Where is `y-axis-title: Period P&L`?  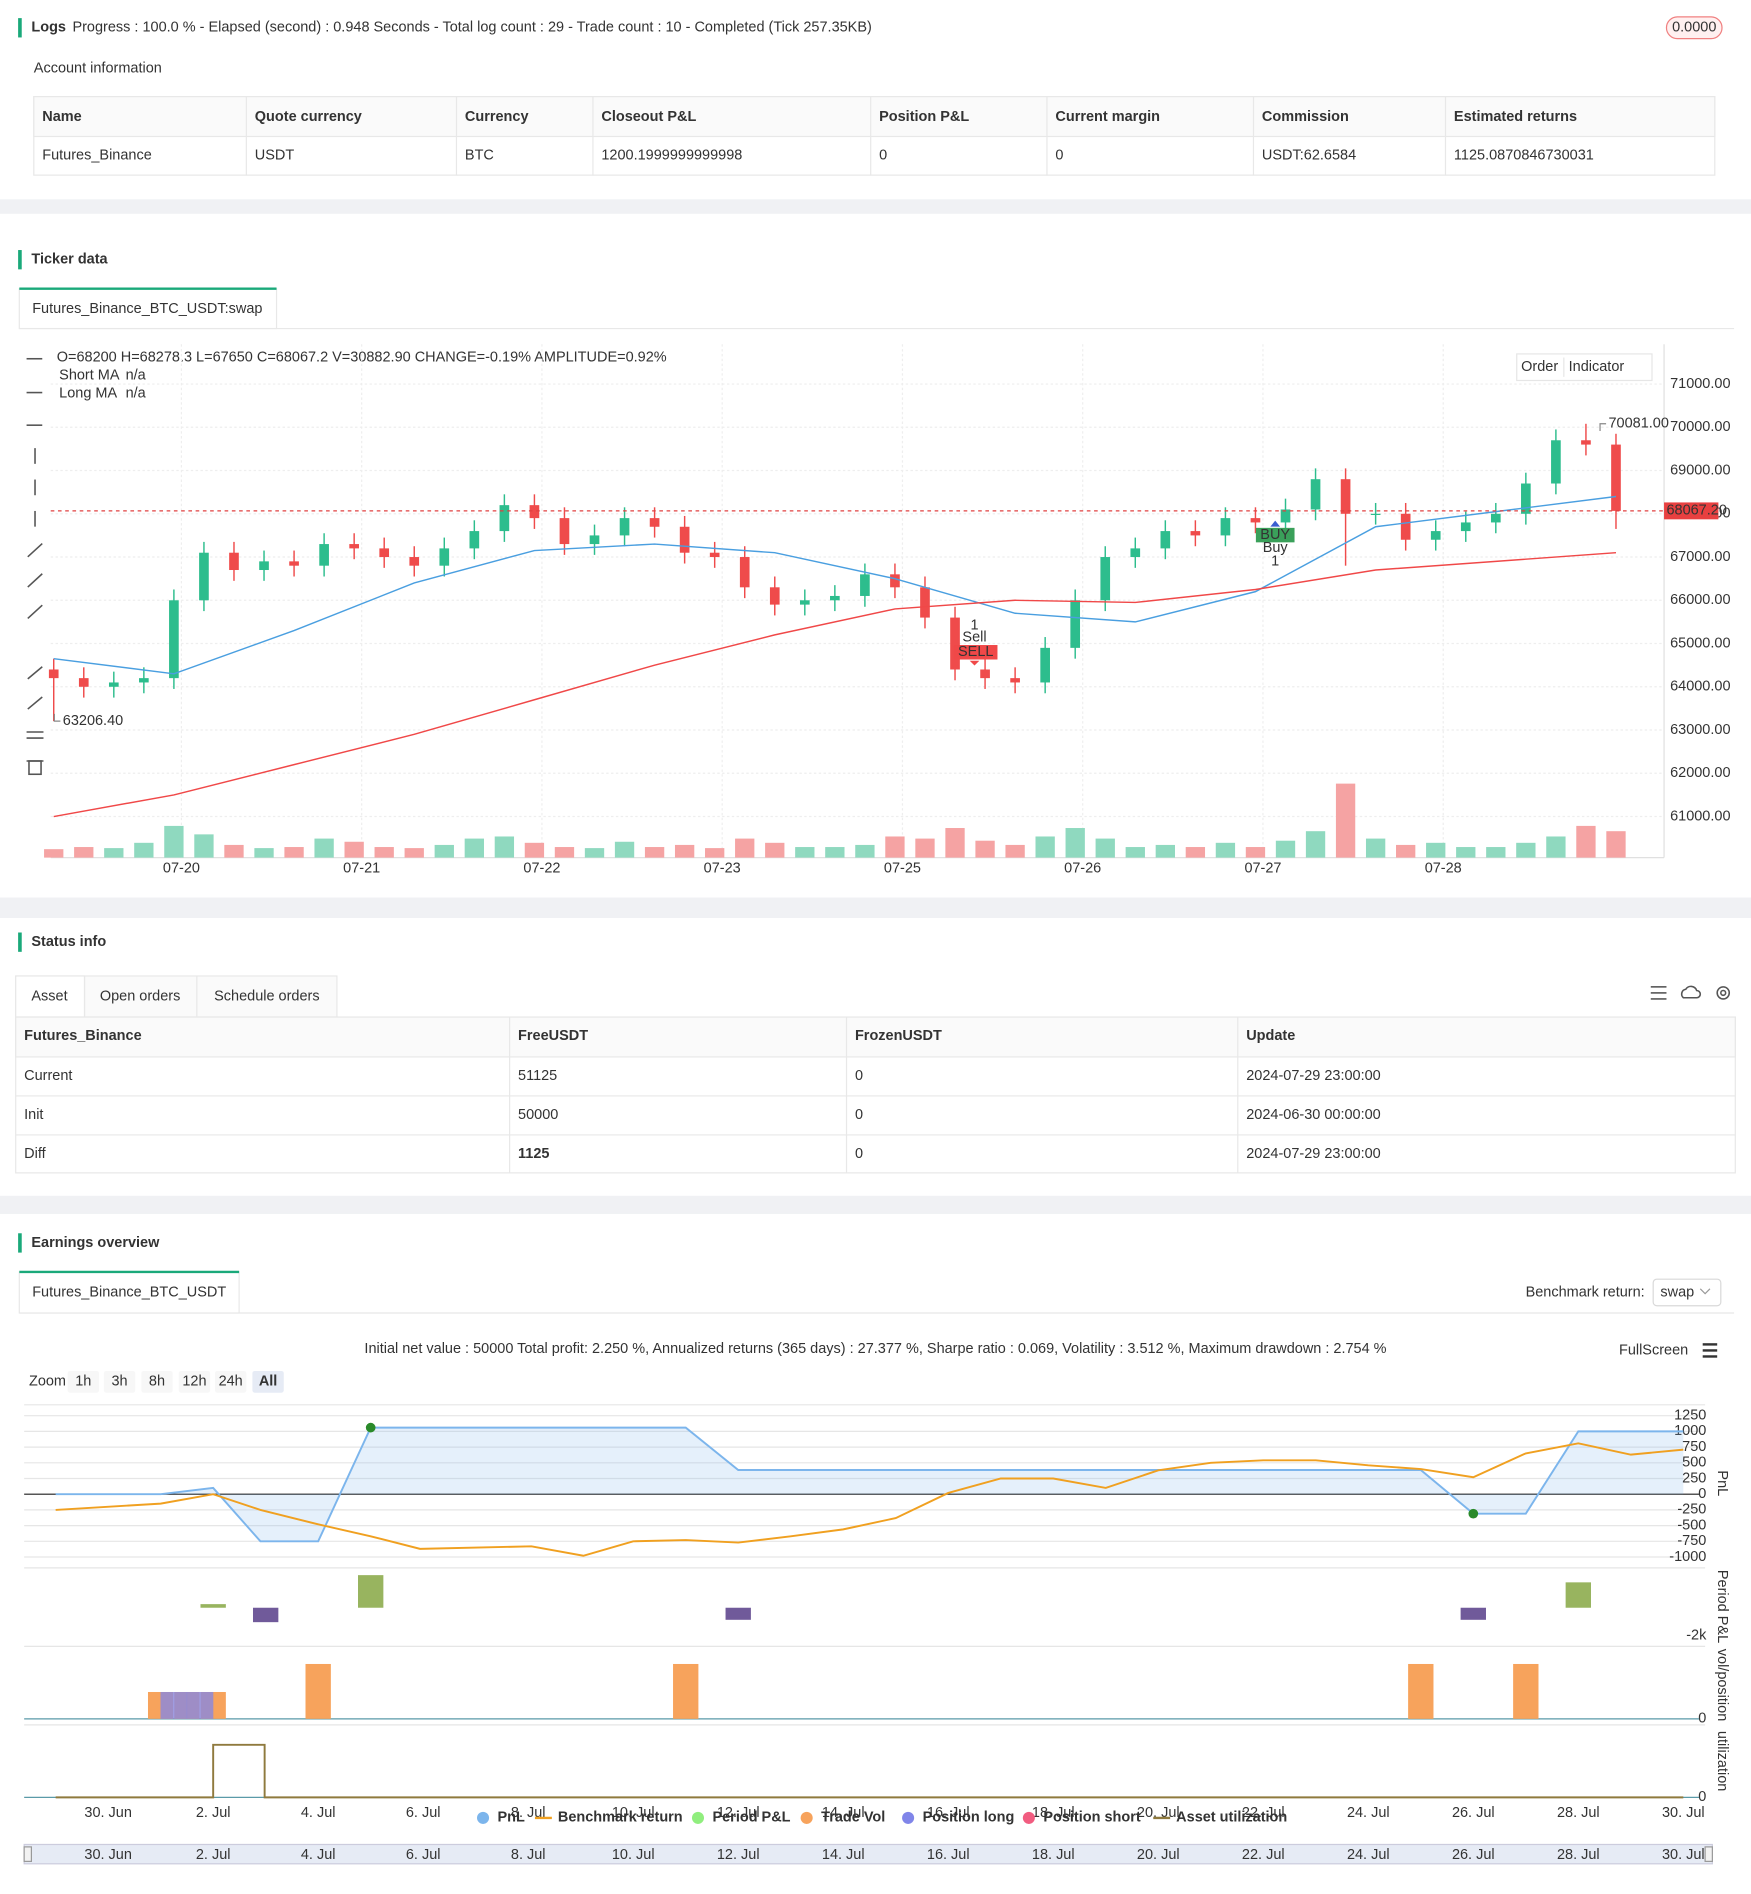
y-axis-title: Period P&L is located at coordinates (1722, 1606).